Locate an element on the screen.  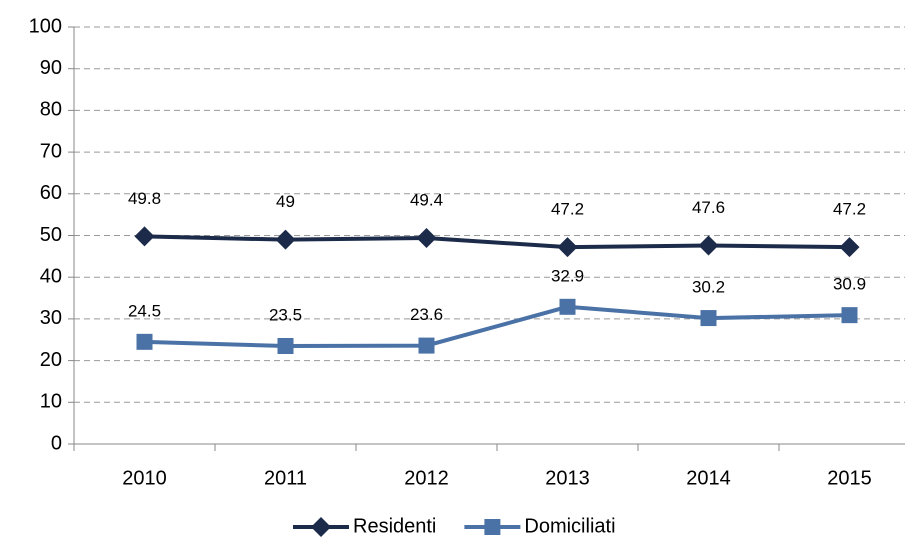
legend-label: Domiciliati is located at coordinates (569, 526).